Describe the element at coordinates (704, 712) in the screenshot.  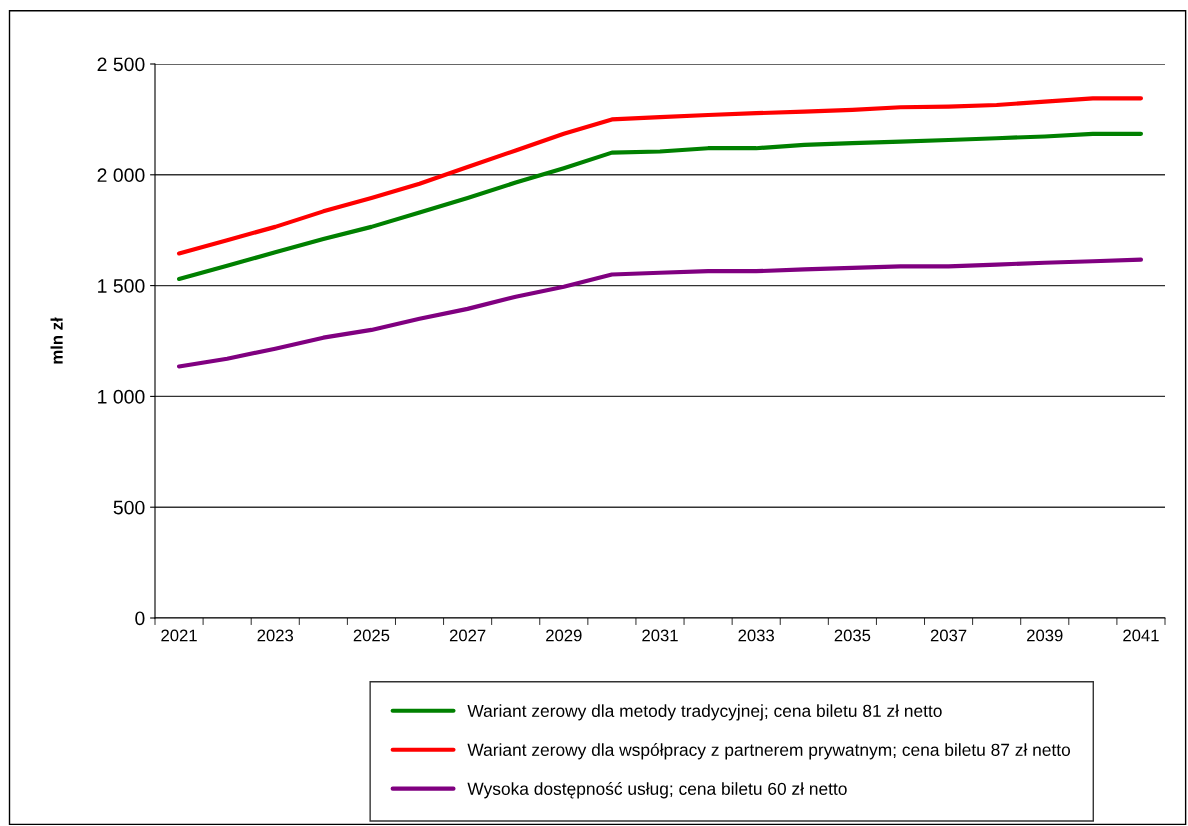
I see `legend-label: Wariant zerowy dla metody tradycyjnej; cena biletu 81 zł netto` at that location.